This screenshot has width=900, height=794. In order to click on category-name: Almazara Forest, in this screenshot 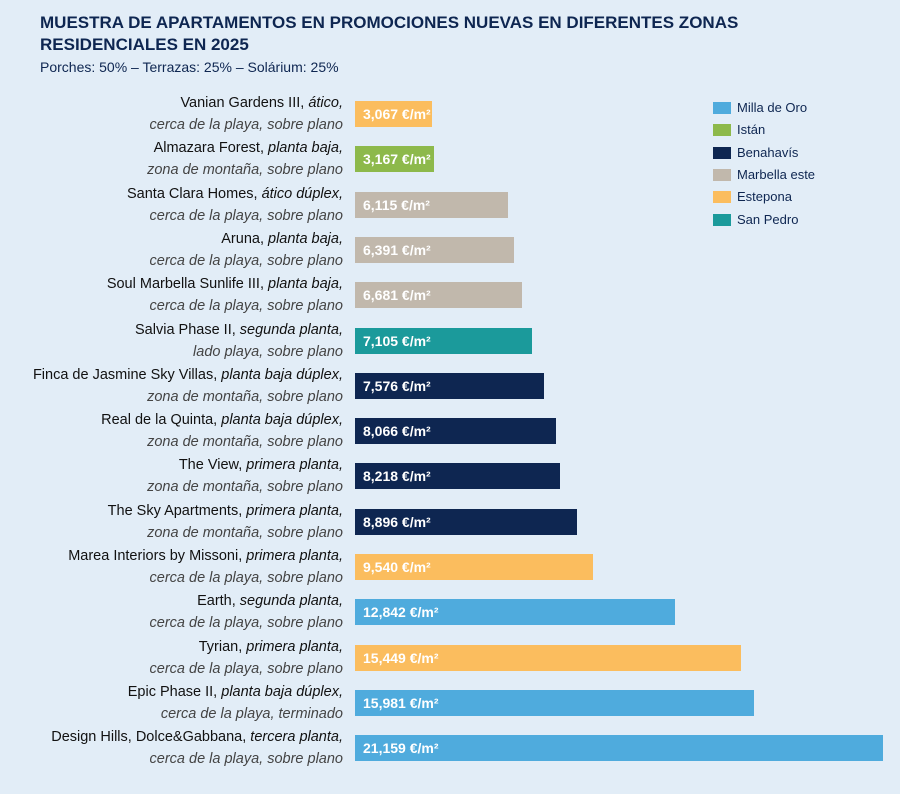, I will do `click(208, 148)`.